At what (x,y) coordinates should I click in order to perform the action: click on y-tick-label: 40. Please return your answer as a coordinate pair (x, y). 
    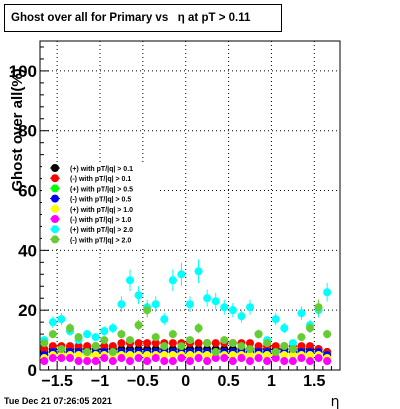
    Looking at the image, I should click on (27, 250).